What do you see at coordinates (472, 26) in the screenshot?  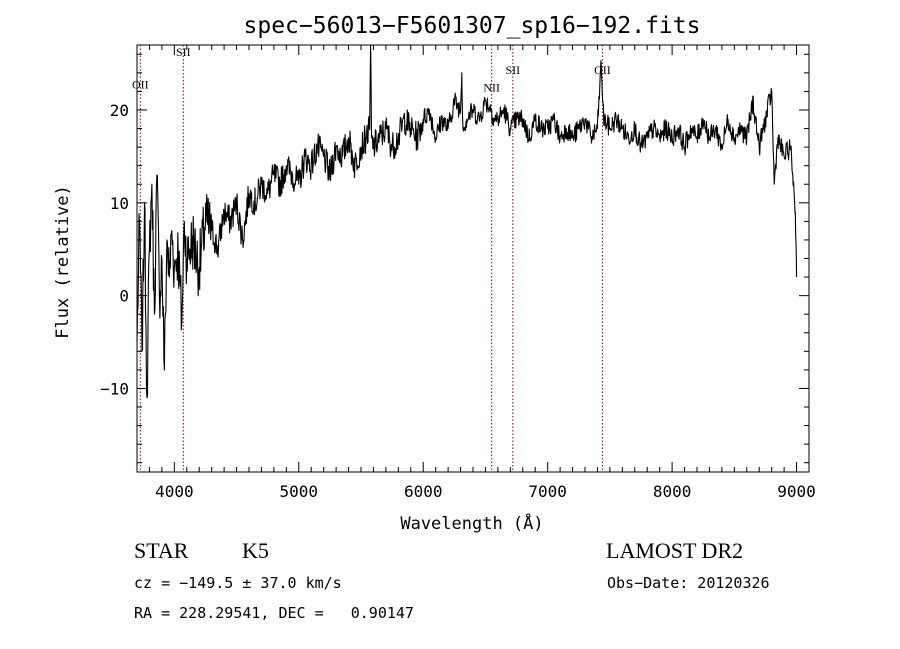 I see `chart-title: spec−56013−F5601307_sp16−192.fits` at bounding box center [472, 26].